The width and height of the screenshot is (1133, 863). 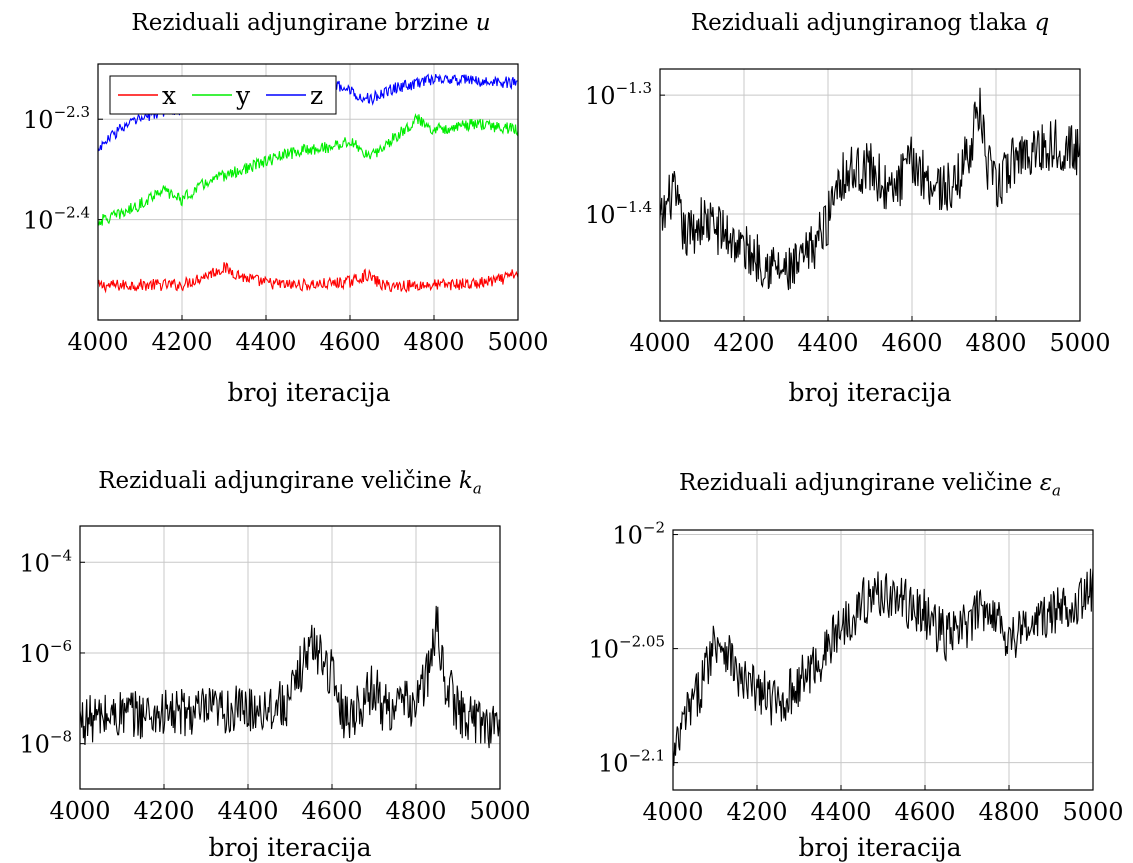 I want to click on y-tick-label: 10⁻², so click(x=638, y=534).